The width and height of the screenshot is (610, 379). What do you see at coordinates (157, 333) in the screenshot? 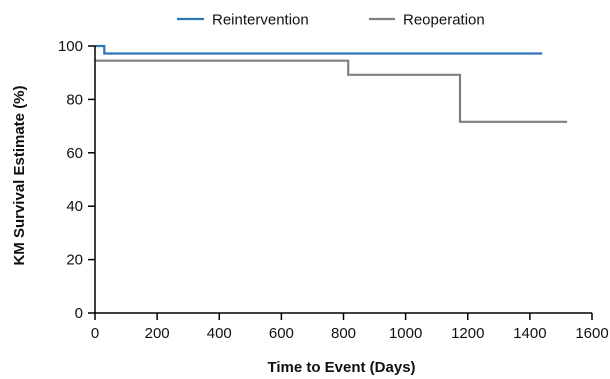
I see `x-tick-label: 200` at bounding box center [157, 333].